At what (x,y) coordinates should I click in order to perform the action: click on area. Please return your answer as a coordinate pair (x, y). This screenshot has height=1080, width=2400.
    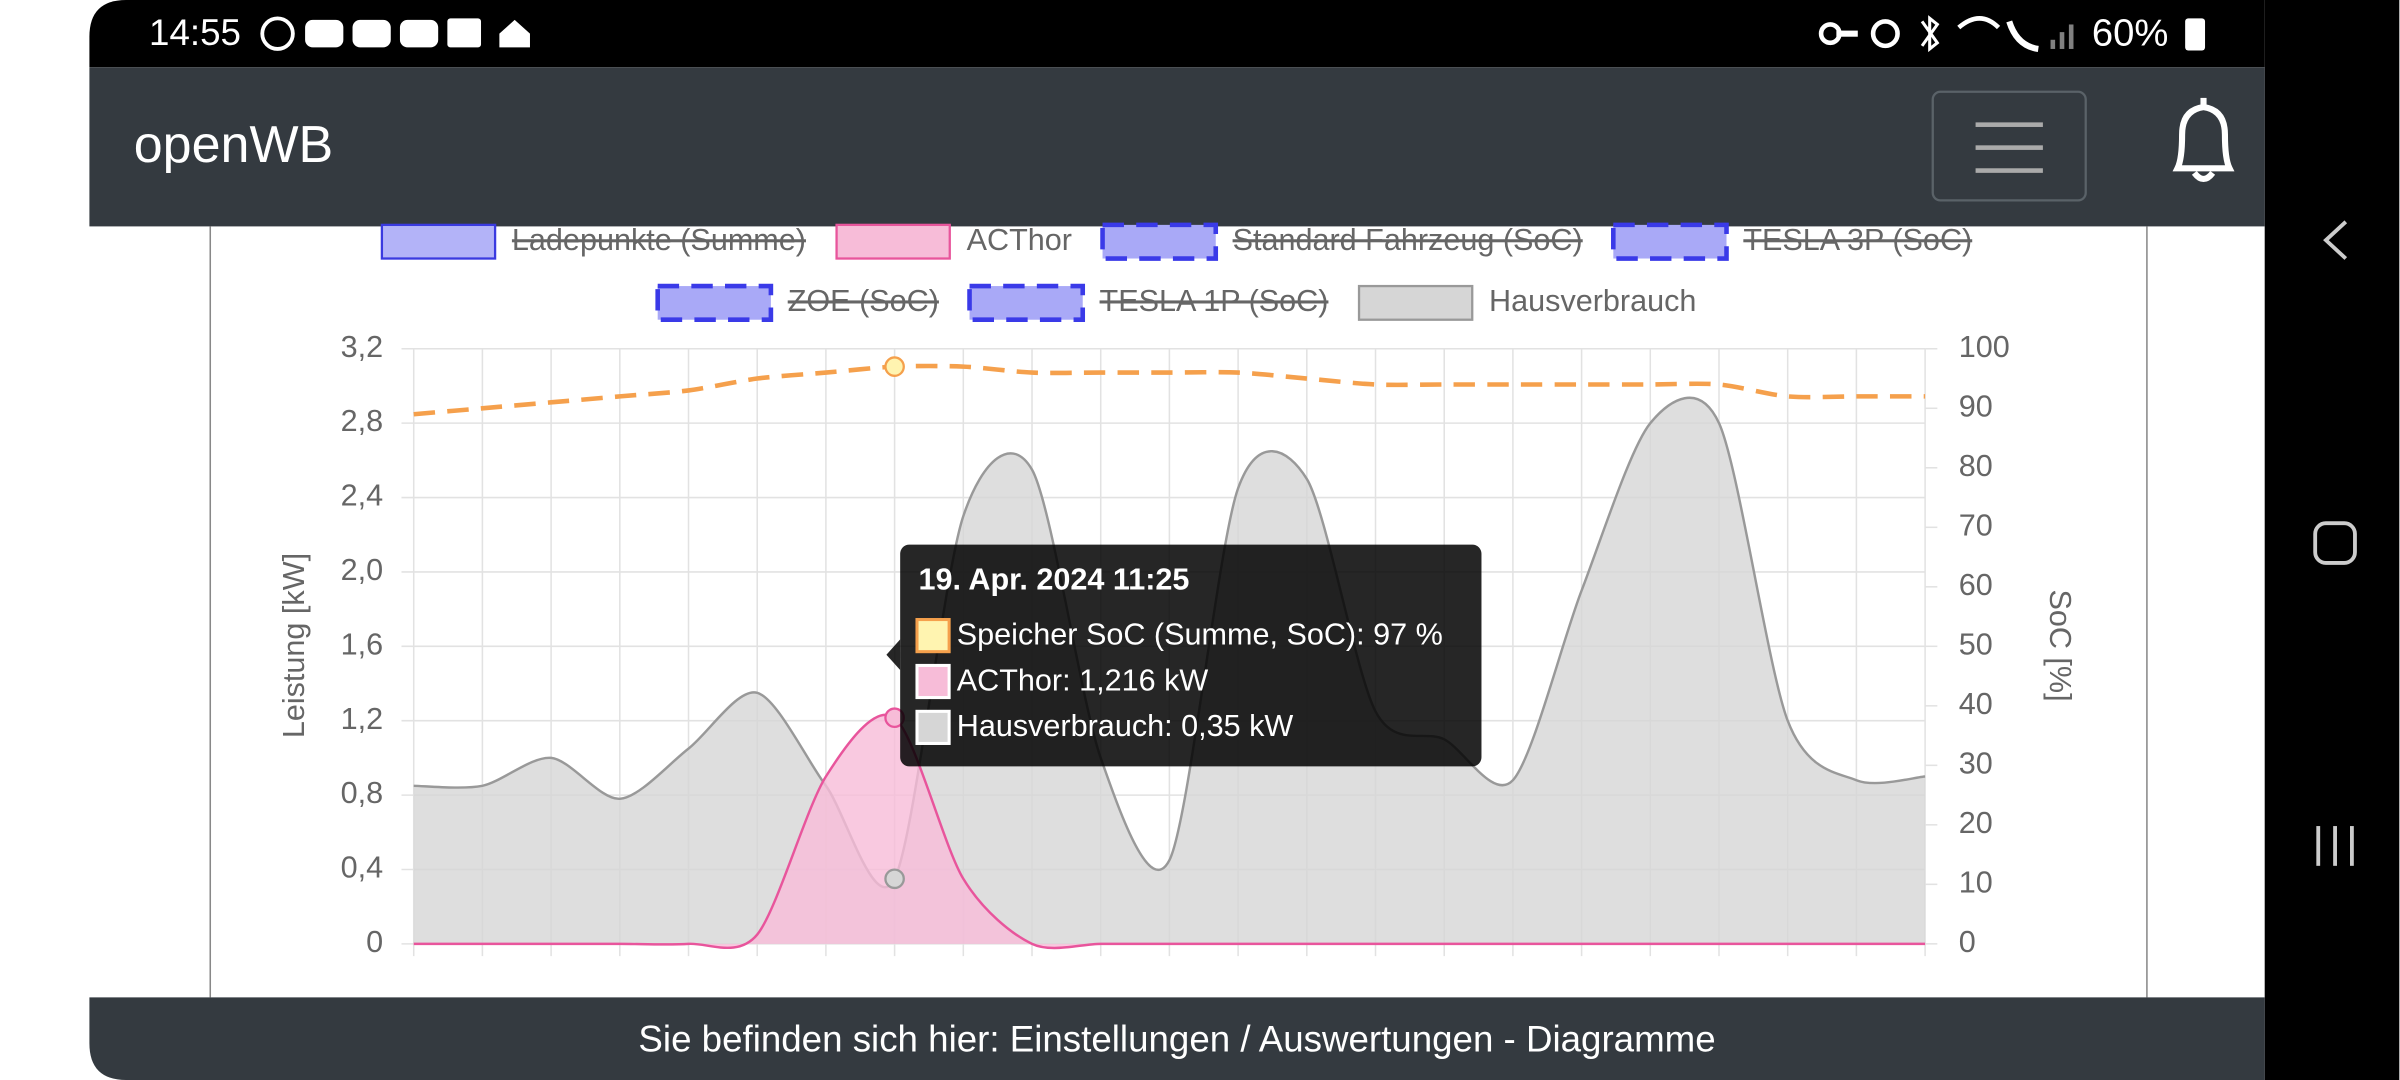
    Looking at the image, I should click on (1169, 831).